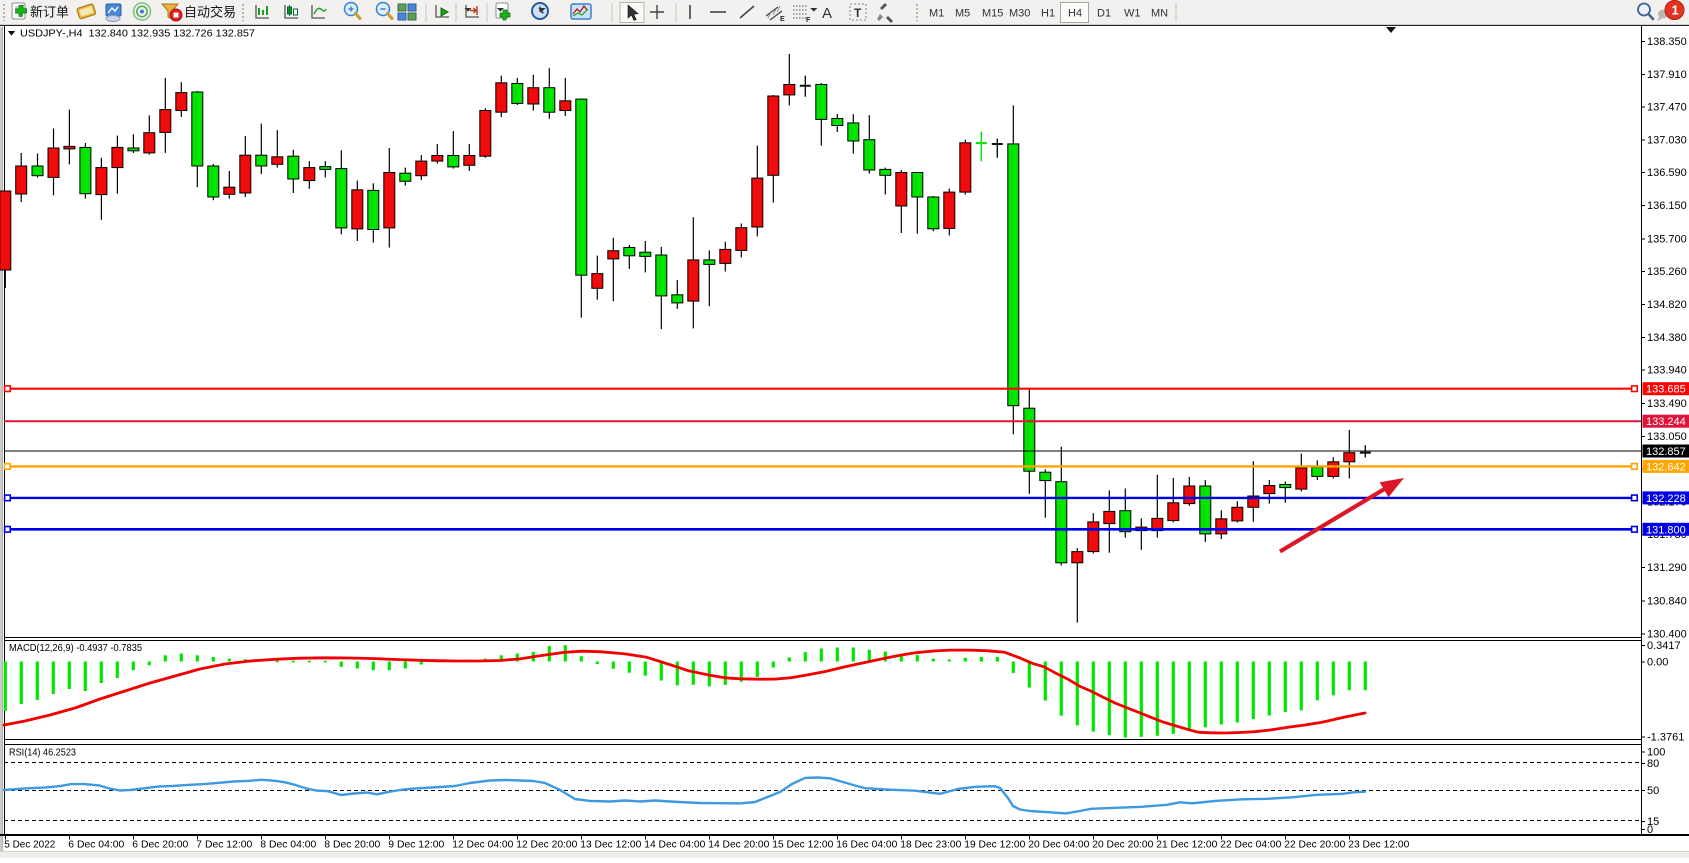 This screenshot has height=863, width=1689. I want to click on svg-text: 8 Dec 04:00, so click(288, 845).